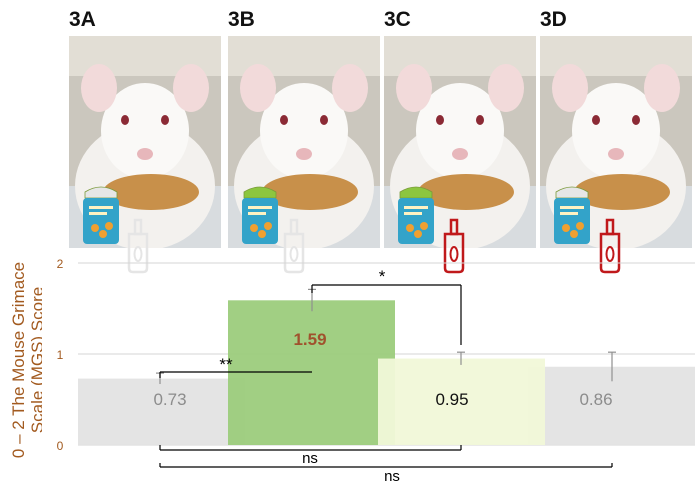 The height and width of the screenshot is (491, 700). What do you see at coordinates (553, 19) in the screenshot?
I see `panel-label: 3D` at bounding box center [553, 19].